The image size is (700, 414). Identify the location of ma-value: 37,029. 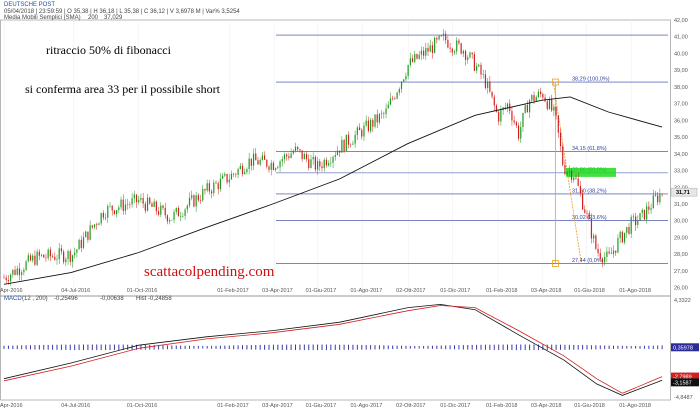
(113, 18).